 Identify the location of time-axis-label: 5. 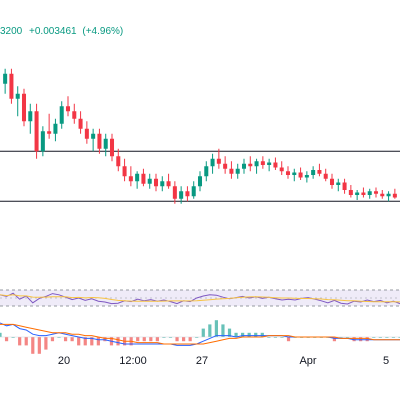
(386, 361).